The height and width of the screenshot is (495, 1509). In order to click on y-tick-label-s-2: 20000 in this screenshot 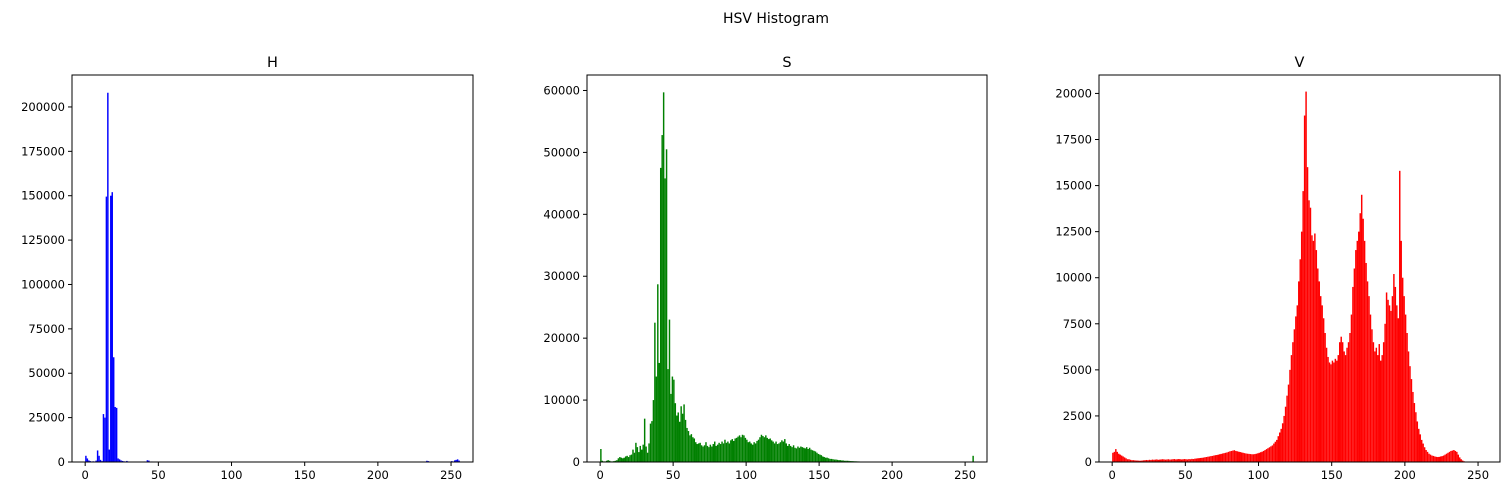, I will do `click(561, 338)`.